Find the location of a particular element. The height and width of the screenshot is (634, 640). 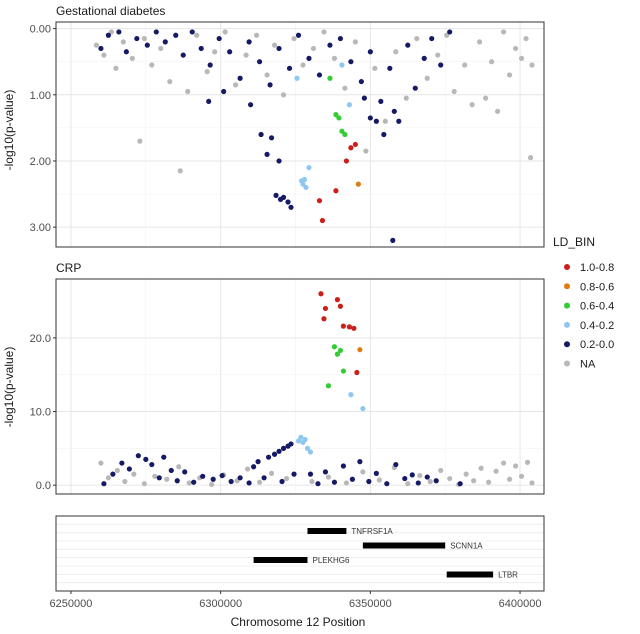

y-tick-label: 3.00 is located at coordinates (40, 228).